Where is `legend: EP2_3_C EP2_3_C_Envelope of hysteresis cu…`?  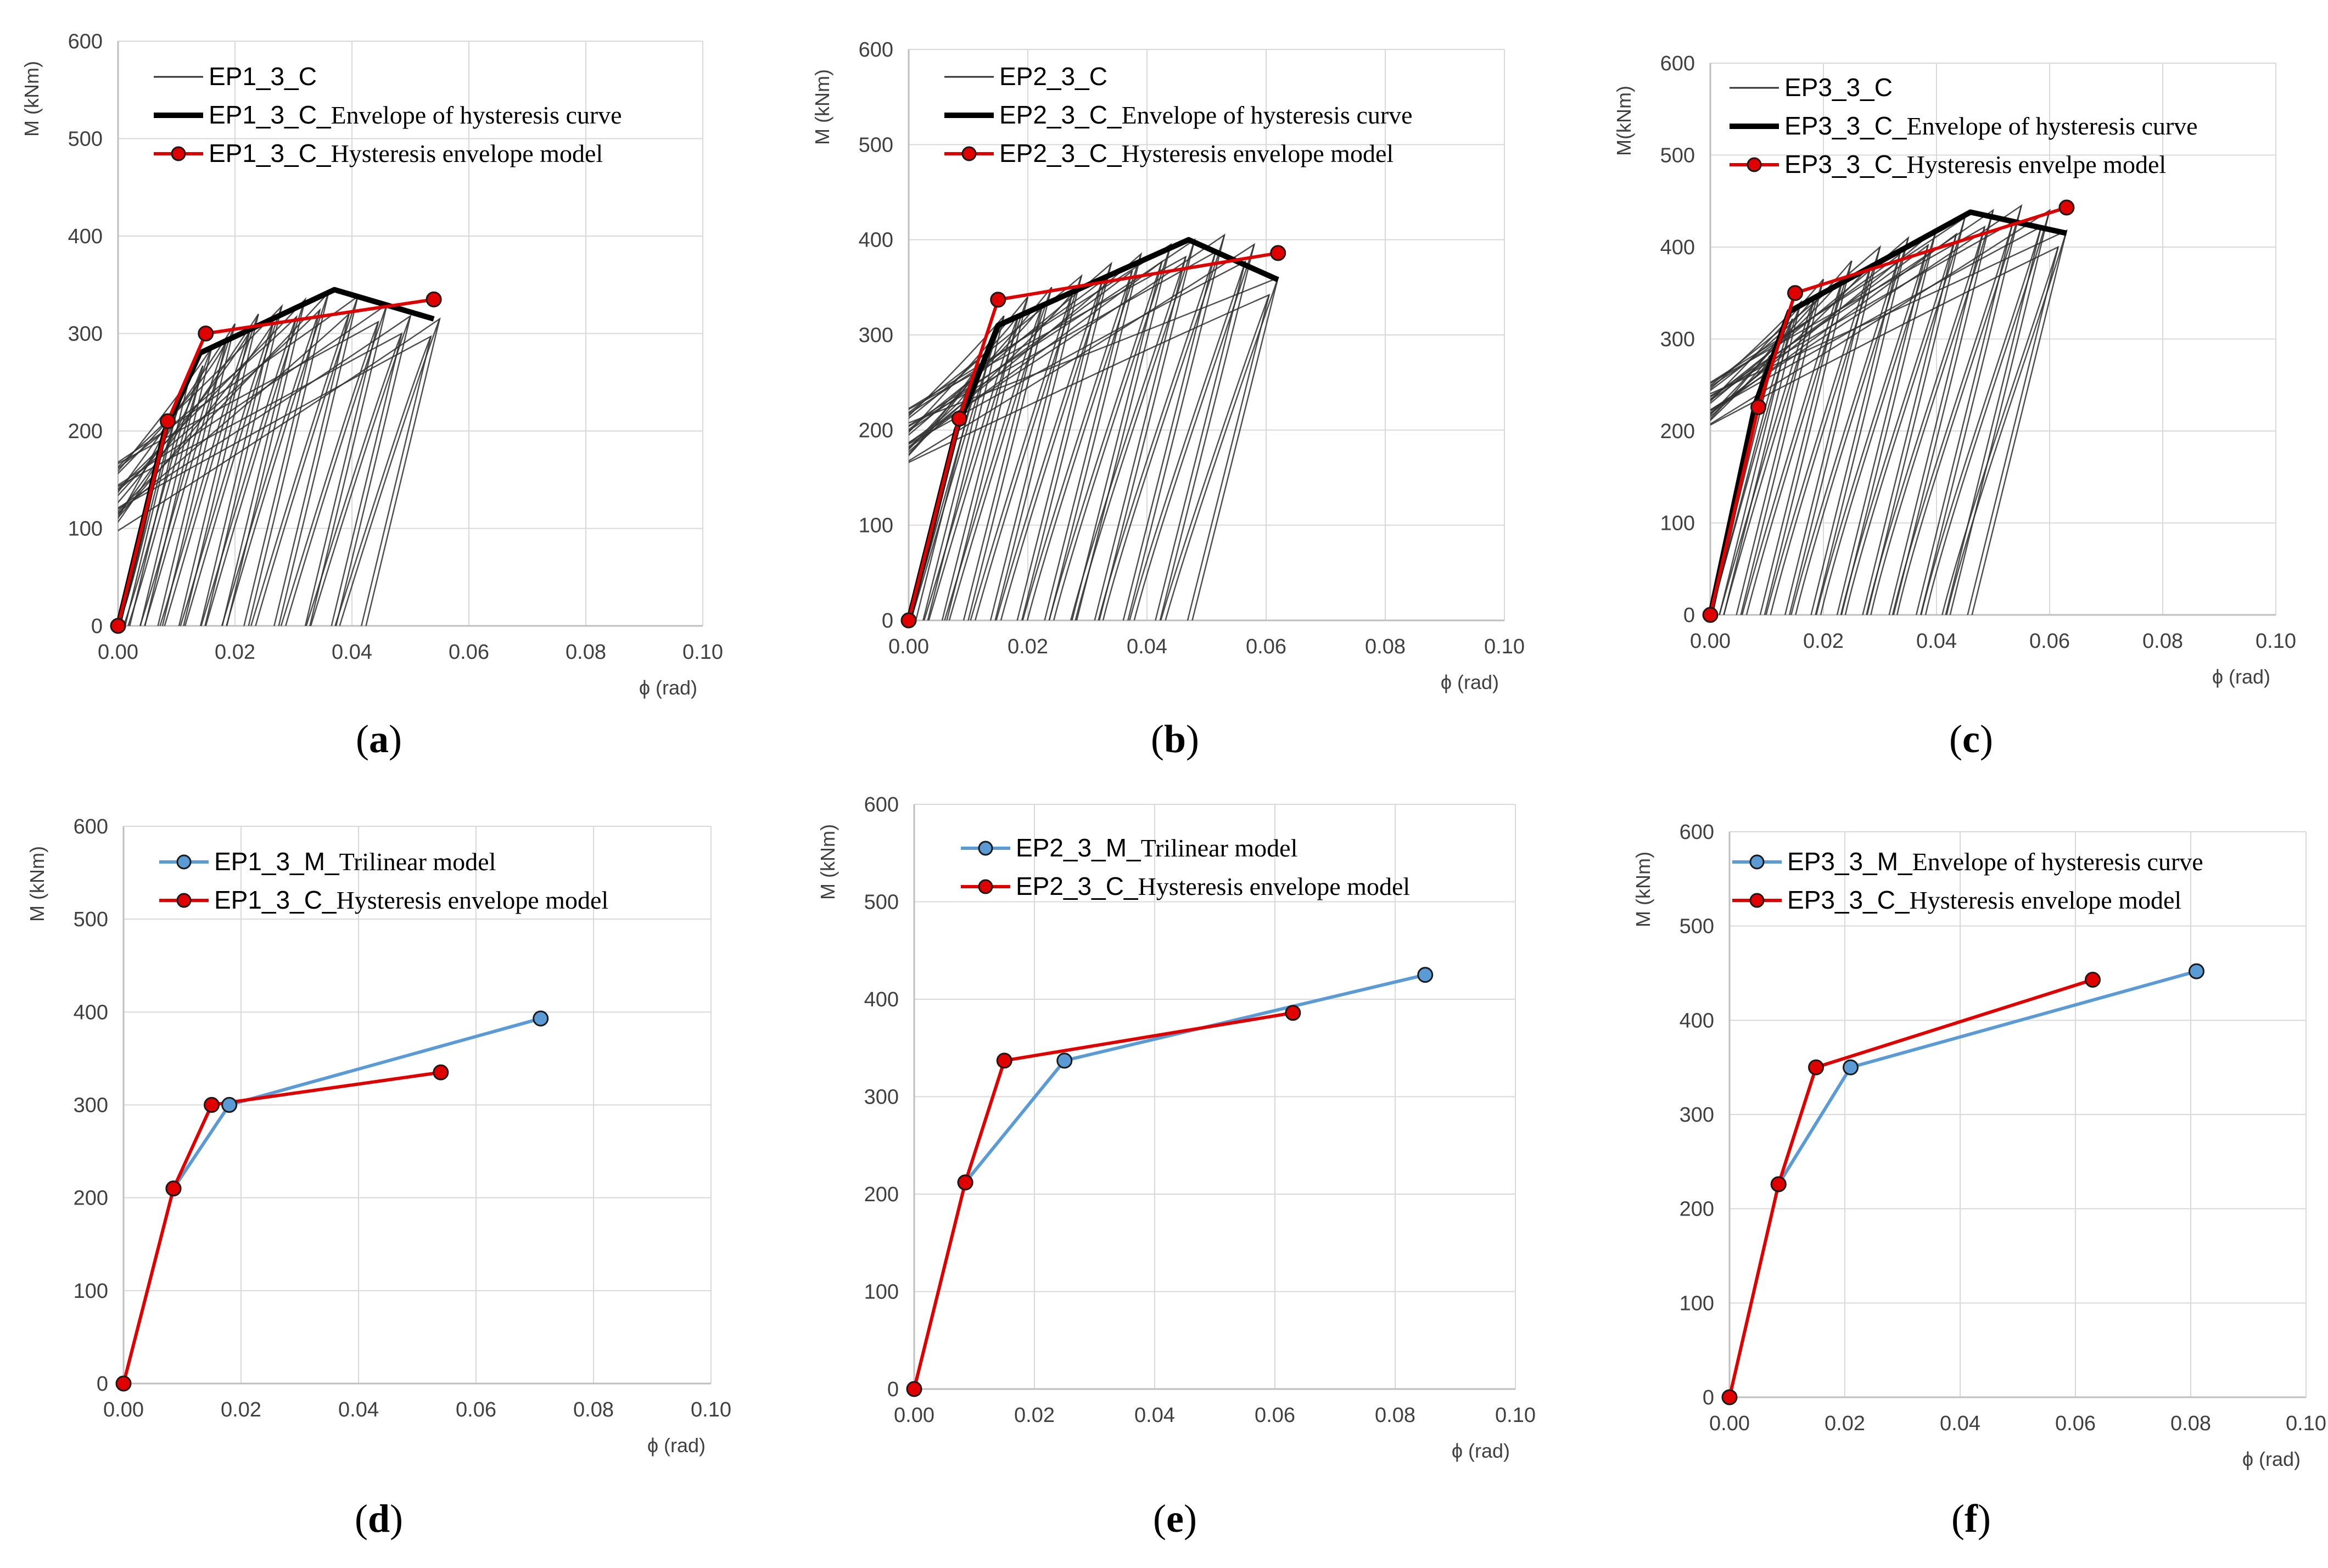
legend: EP2_3_C EP2_3_C_Envelope of hysteresis cu… is located at coordinates (1178, 114).